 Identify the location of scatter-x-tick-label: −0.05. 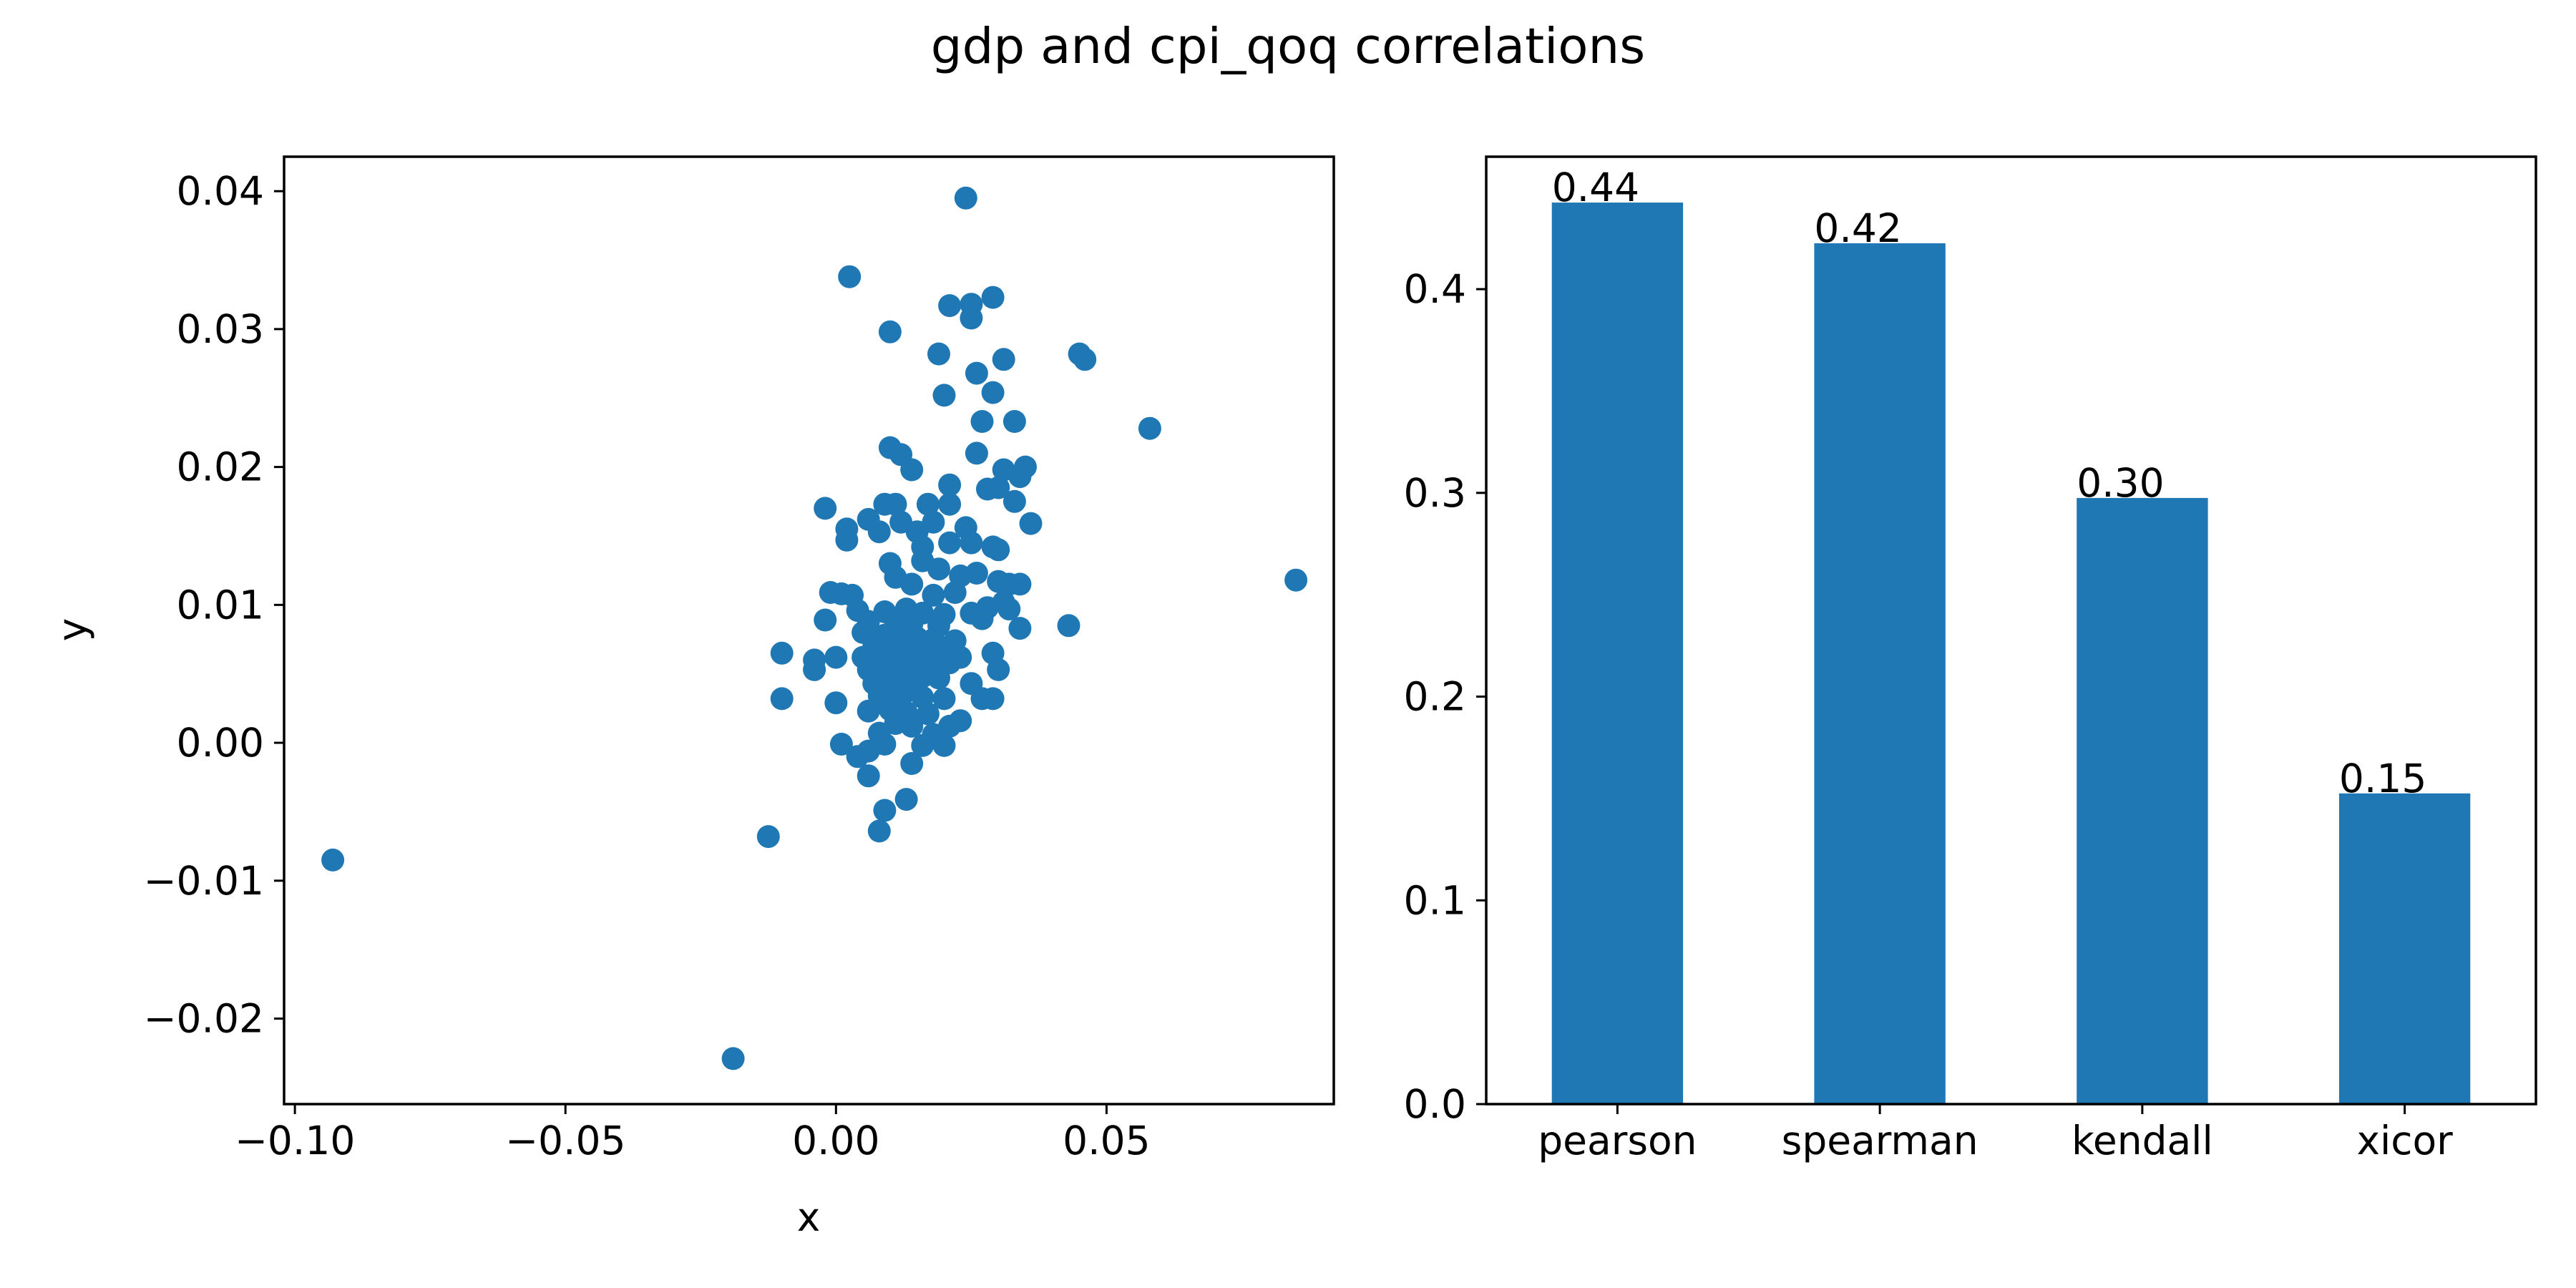
(565, 1140).